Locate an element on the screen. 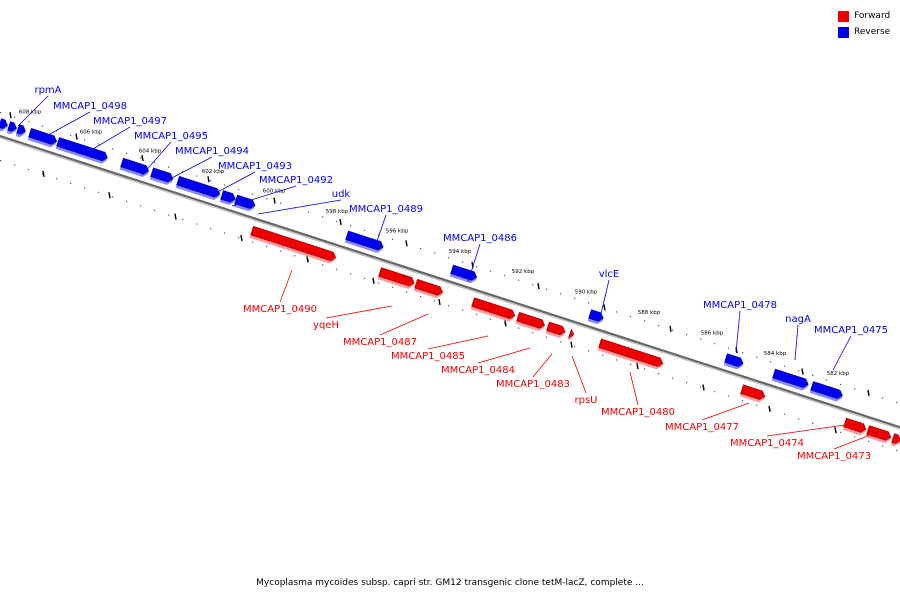 Image resolution: width=900 pixels, height=600 pixels. gene-label: nagA is located at coordinates (798, 319).